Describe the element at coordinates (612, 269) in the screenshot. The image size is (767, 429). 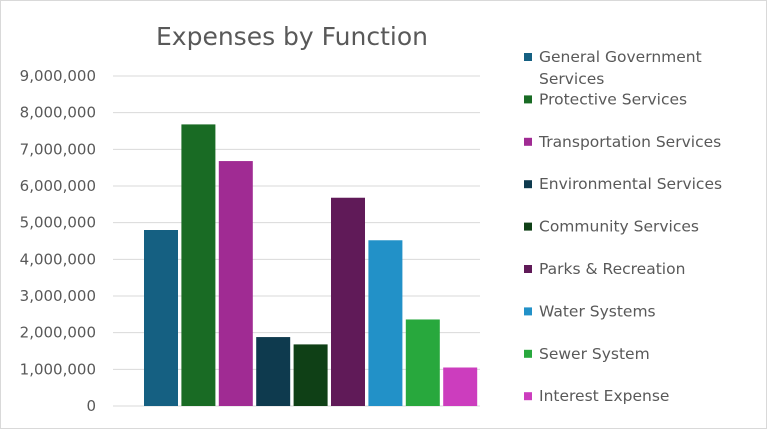
I see `legend-label: Parks & Recreation` at that location.